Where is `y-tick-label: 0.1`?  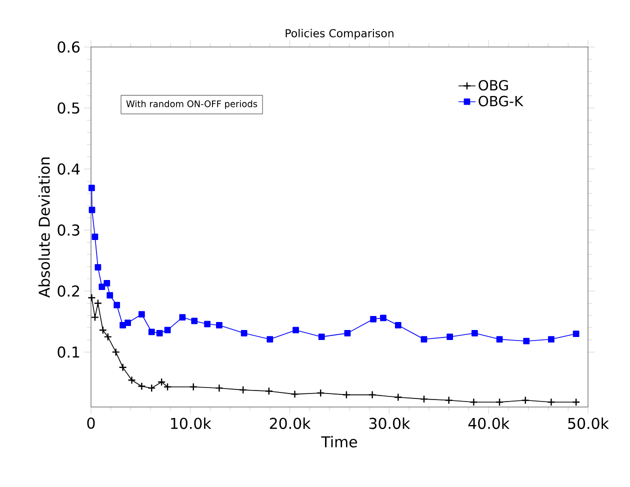
y-tick-label: 0.1 is located at coordinates (69, 352).